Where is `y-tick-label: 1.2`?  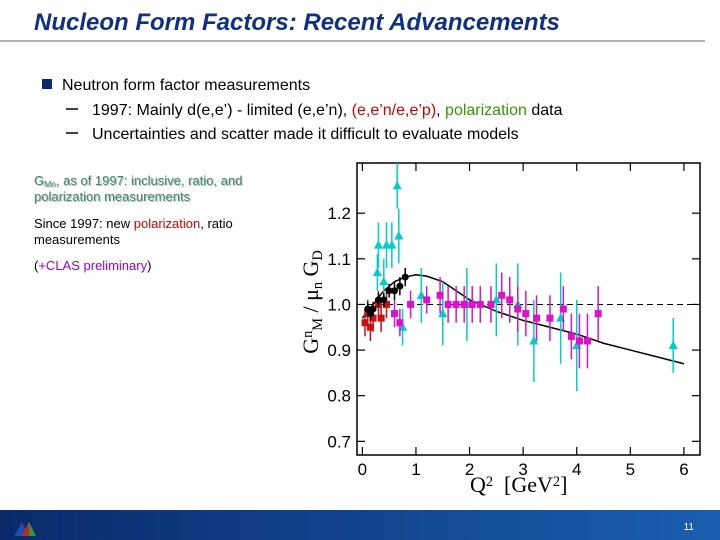
y-tick-label: 1.2 is located at coordinates (339, 213).